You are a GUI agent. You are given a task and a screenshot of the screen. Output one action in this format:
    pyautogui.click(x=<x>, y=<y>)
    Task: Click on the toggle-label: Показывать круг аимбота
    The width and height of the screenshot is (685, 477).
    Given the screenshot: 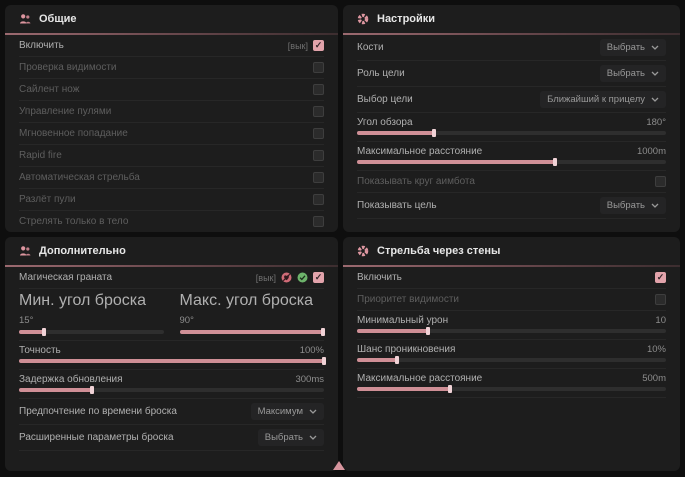 What is the action you would take?
    pyautogui.click(x=416, y=181)
    